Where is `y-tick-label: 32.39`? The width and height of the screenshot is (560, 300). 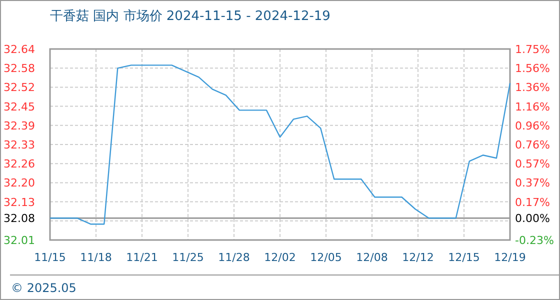 y-tick-label: 32.39 is located at coordinates (19, 125).